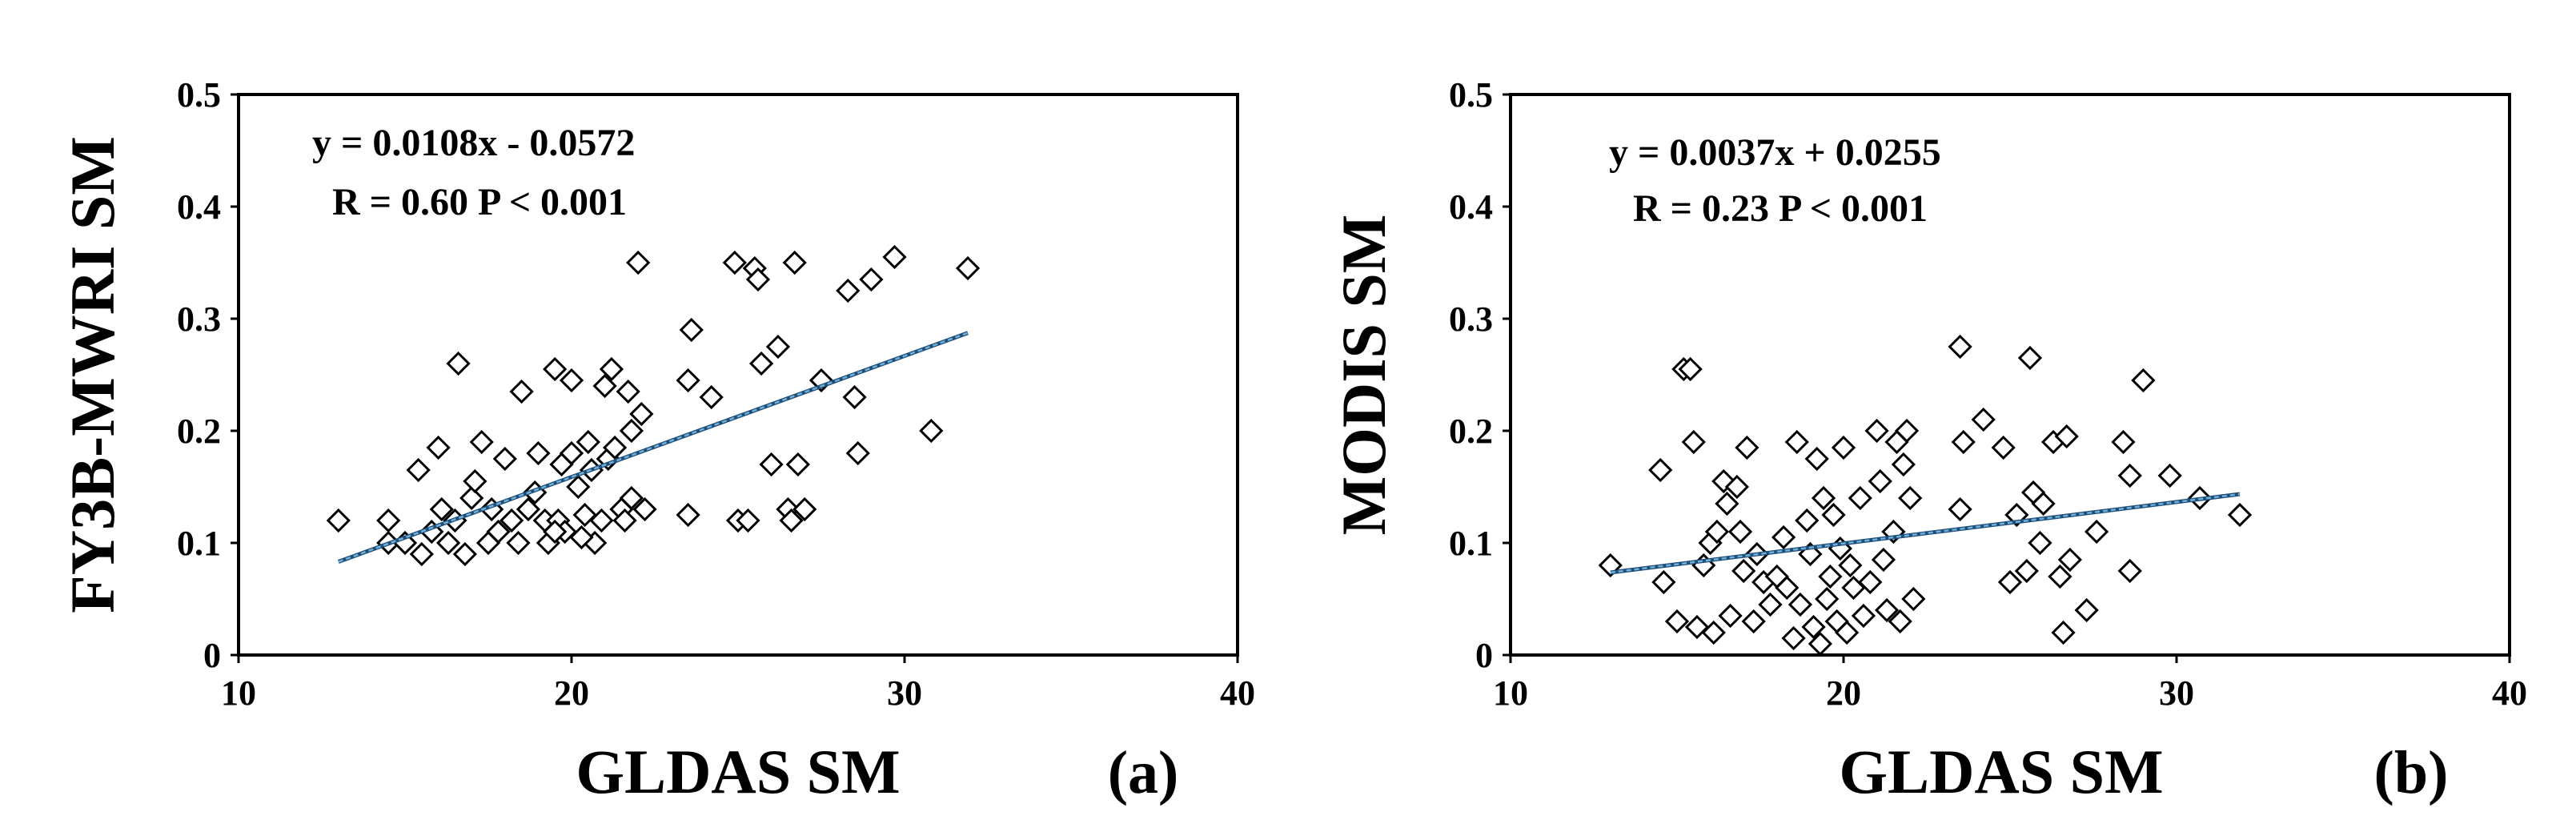 The image size is (2576, 840). What do you see at coordinates (1363, 375) in the screenshot?
I see `panel-b-y-axis-title: MODIS SM` at bounding box center [1363, 375].